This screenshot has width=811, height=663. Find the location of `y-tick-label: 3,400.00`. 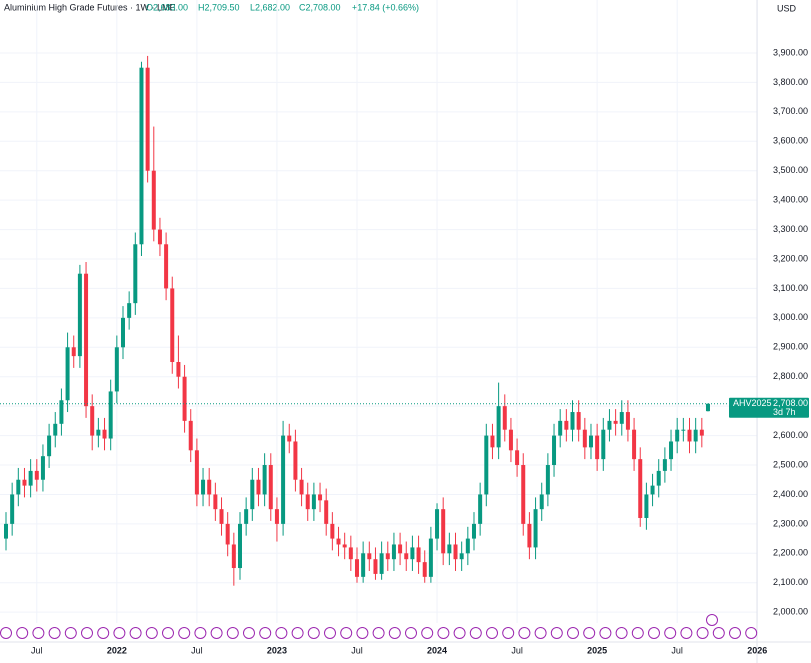

y-tick-label: 3,400.00 is located at coordinates (790, 200).